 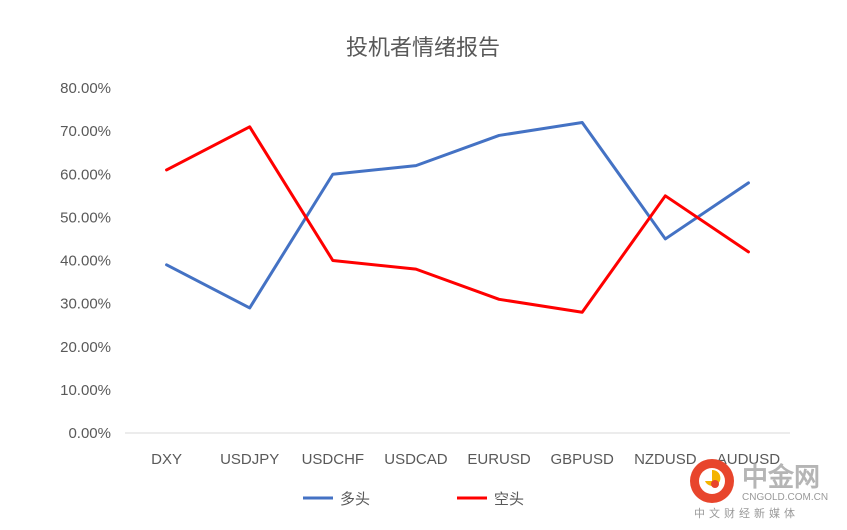 What do you see at coordinates (85, 174) in the screenshot?
I see `y-tick-label: 60.00%` at bounding box center [85, 174].